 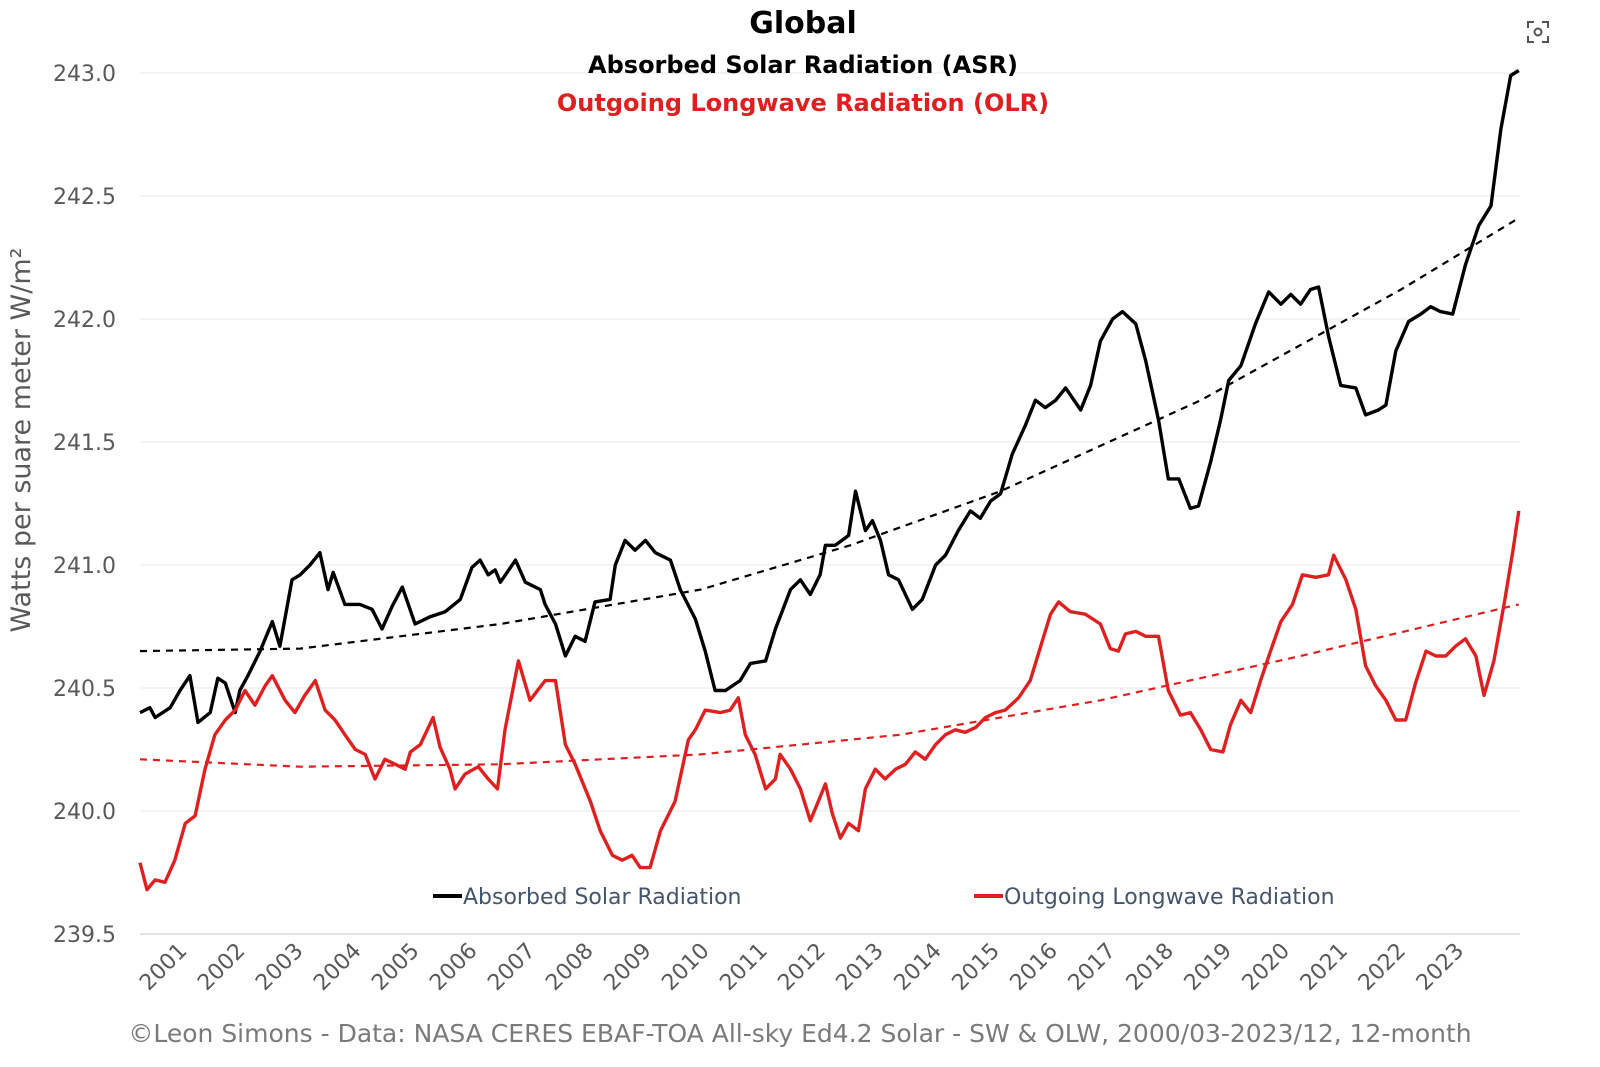 I want to click on x-tick-label: 2005, so click(x=395, y=967).